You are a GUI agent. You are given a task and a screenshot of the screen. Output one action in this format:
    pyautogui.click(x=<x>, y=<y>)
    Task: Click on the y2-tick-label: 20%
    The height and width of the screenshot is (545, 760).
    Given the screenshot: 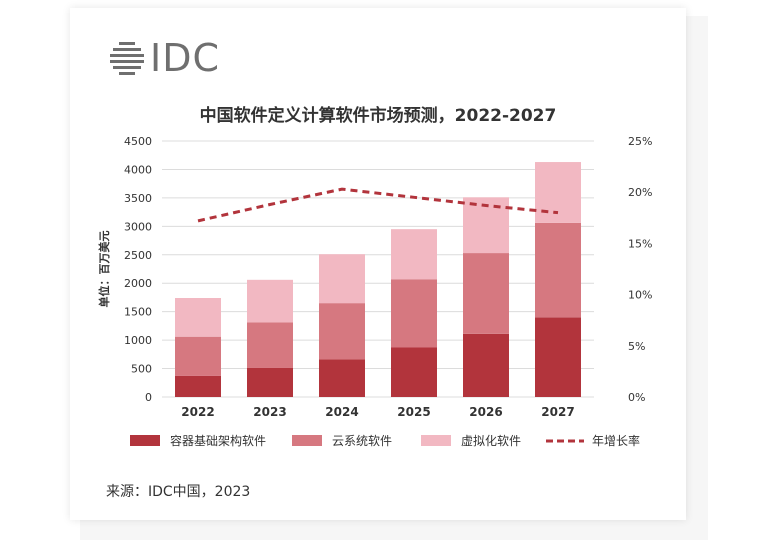 What is the action you would take?
    pyautogui.click(x=640, y=192)
    